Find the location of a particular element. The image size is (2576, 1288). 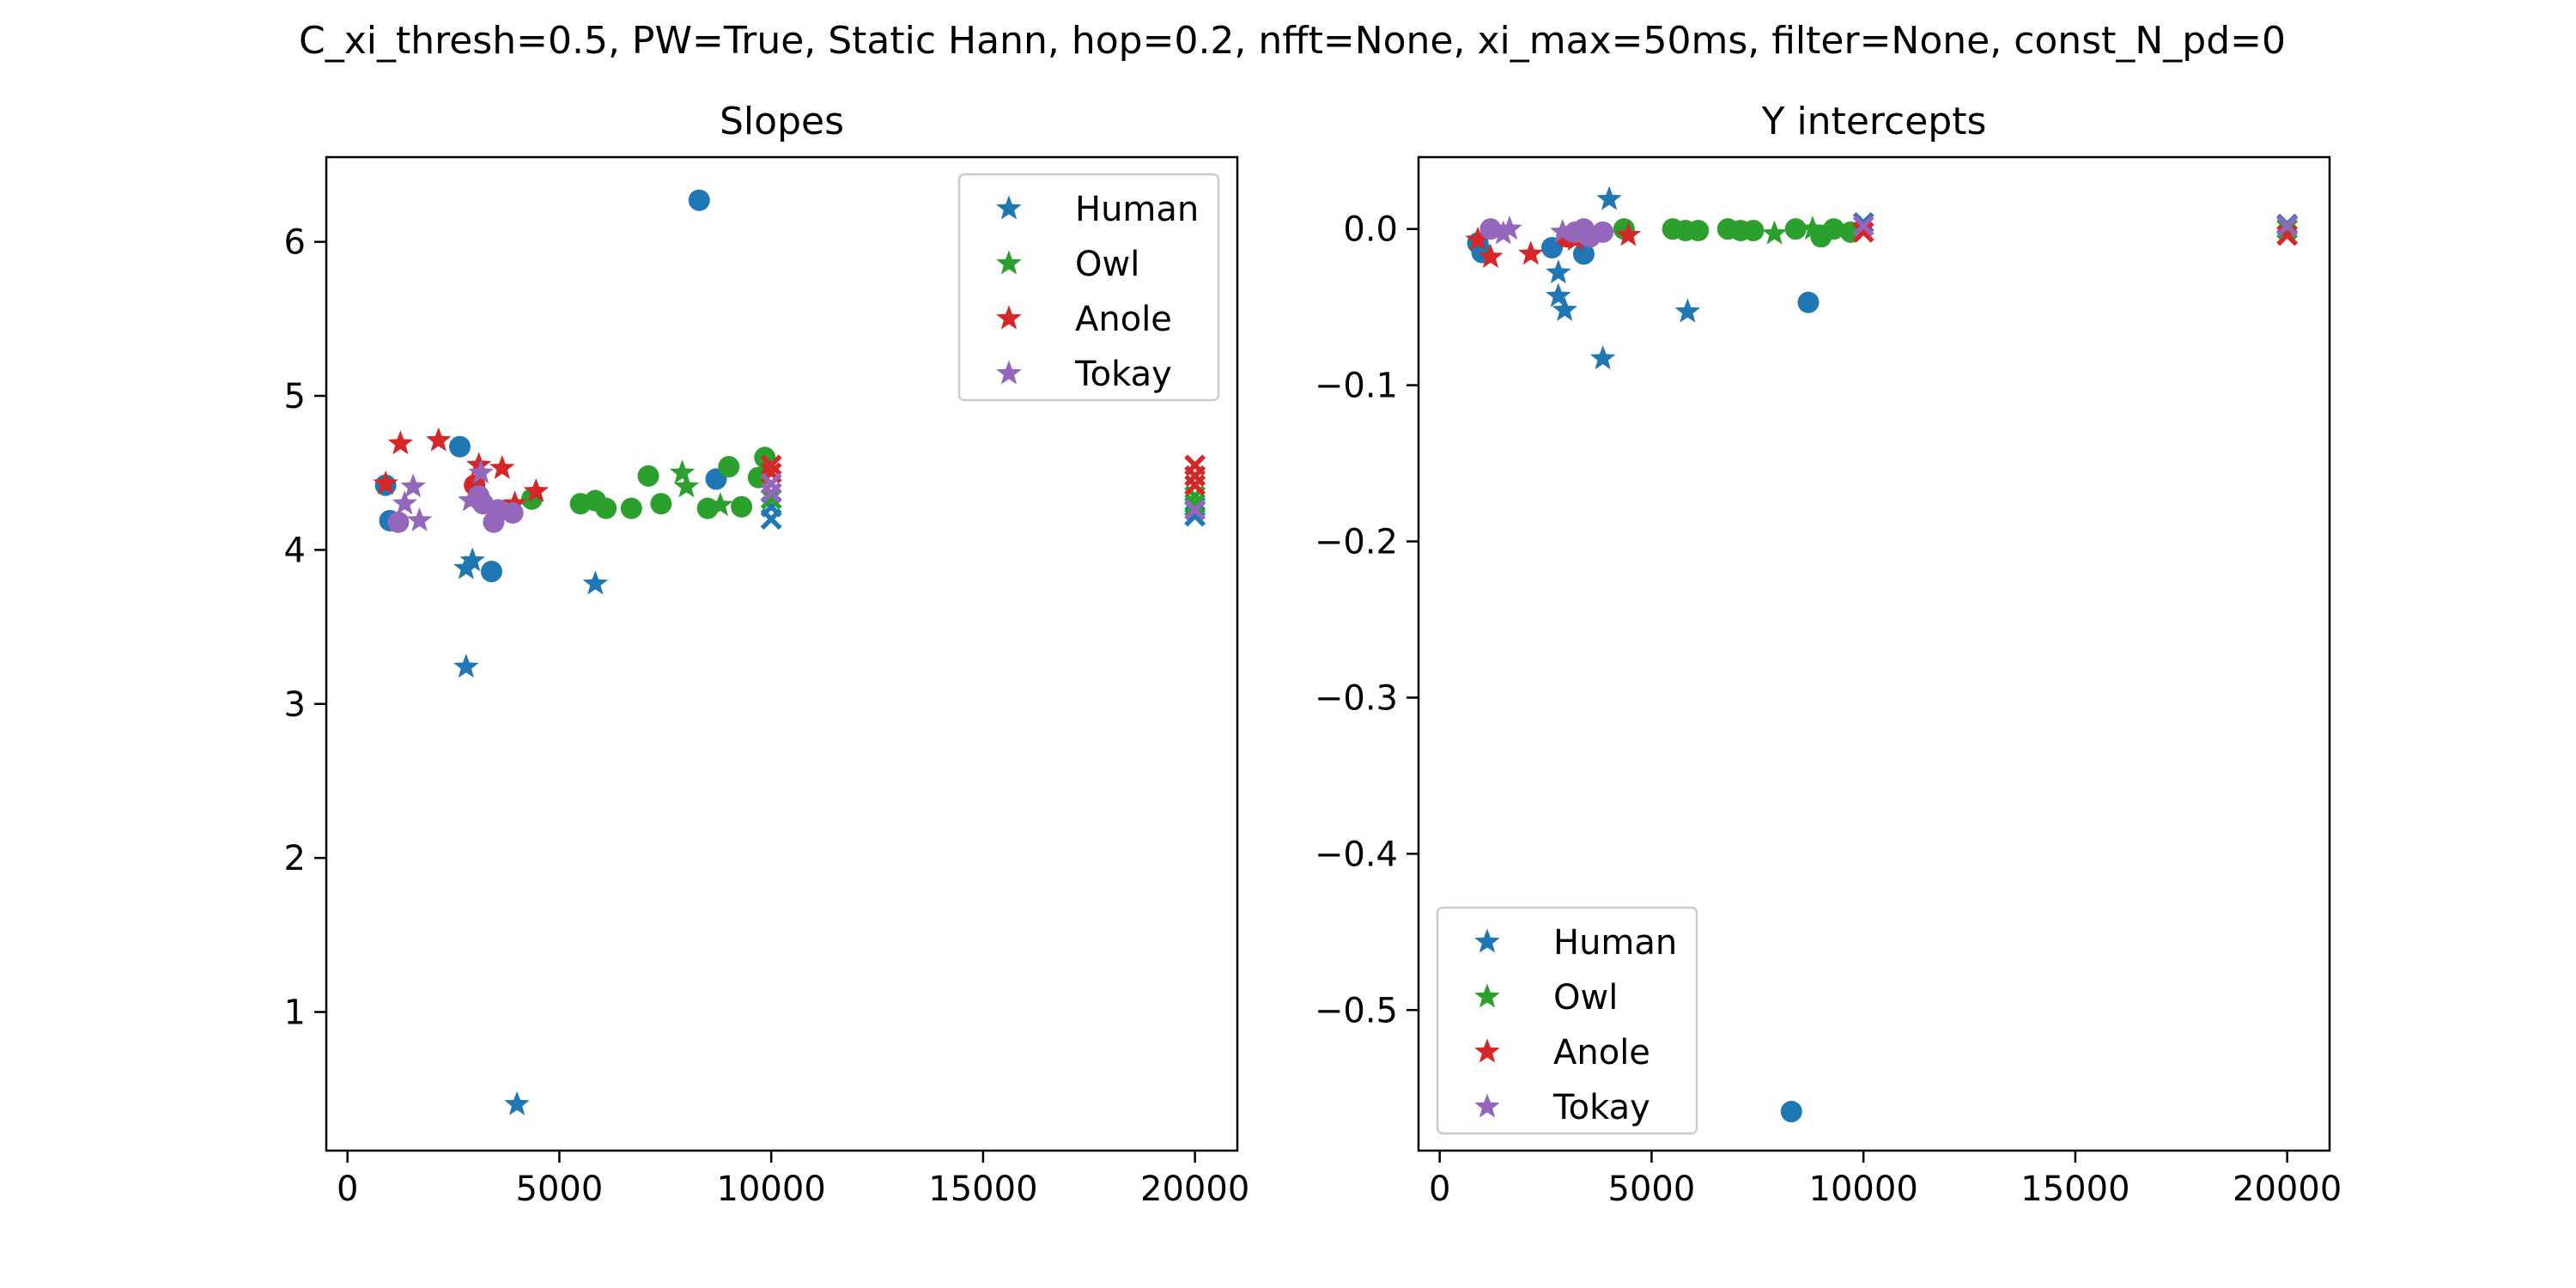

y-tick-label: 6 is located at coordinates (295, 243).